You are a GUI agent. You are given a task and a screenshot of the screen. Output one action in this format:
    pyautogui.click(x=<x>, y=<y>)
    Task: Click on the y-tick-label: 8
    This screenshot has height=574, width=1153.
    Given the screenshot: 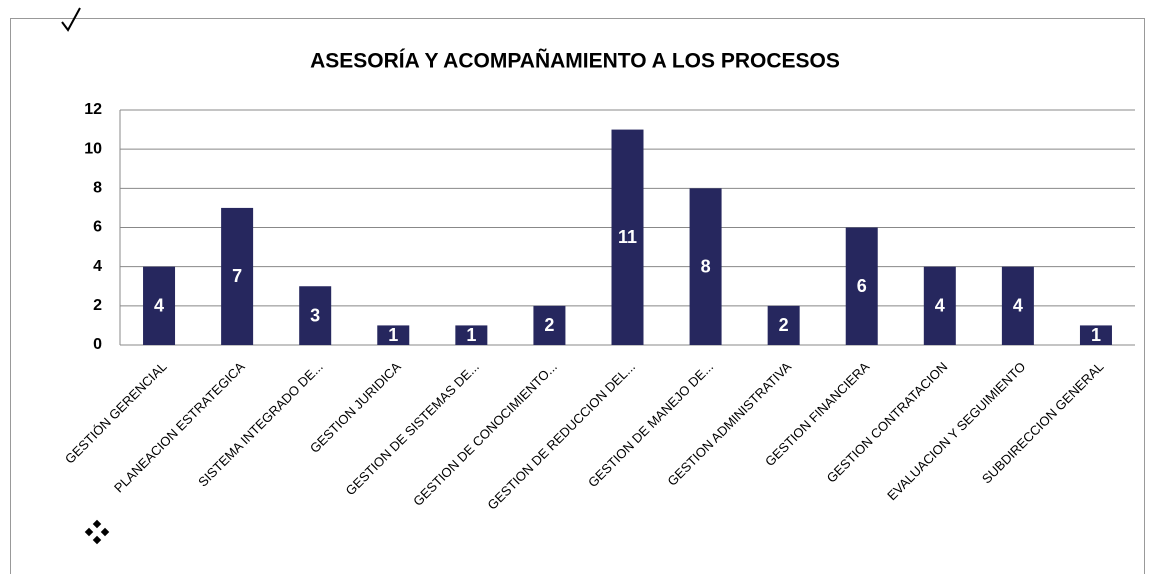 What is the action you would take?
    pyautogui.click(x=97, y=188)
    